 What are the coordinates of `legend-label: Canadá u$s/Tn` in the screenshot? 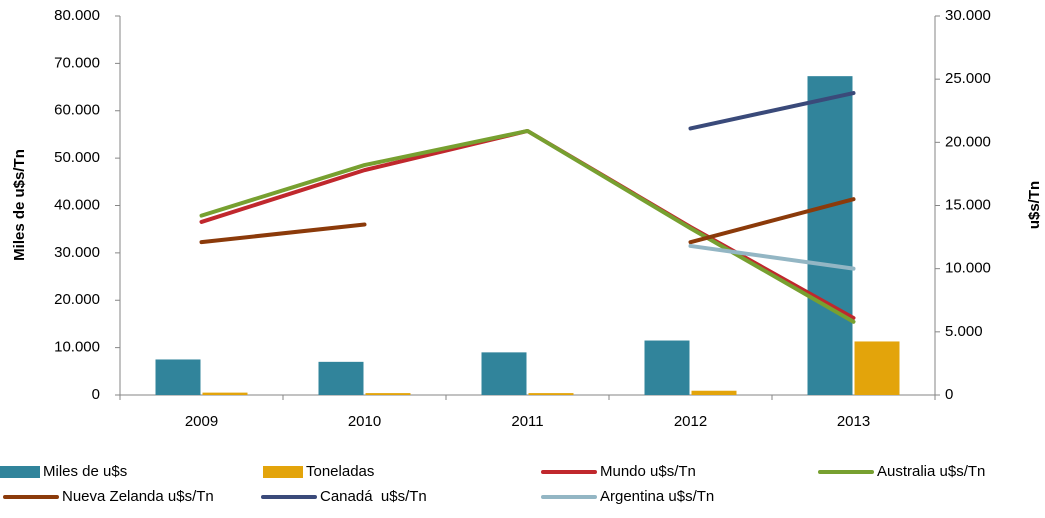 It's located at (373, 496).